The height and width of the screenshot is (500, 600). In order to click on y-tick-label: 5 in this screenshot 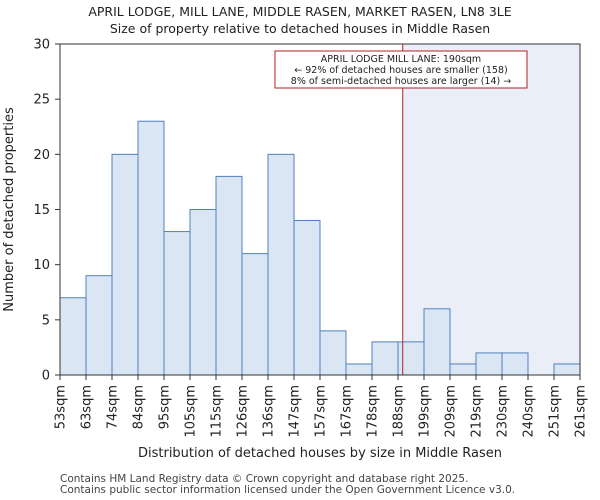, I will do `click(46, 320)`.